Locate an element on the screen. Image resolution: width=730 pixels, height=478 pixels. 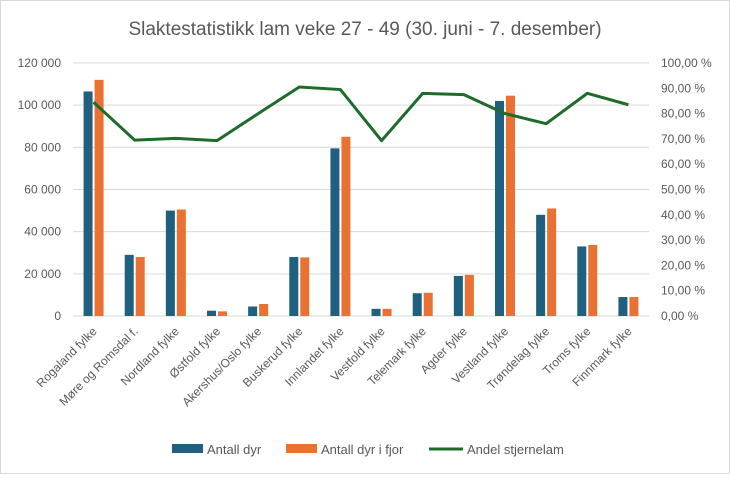
y-tick-label: 120 000 is located at coordinates (40, 63).